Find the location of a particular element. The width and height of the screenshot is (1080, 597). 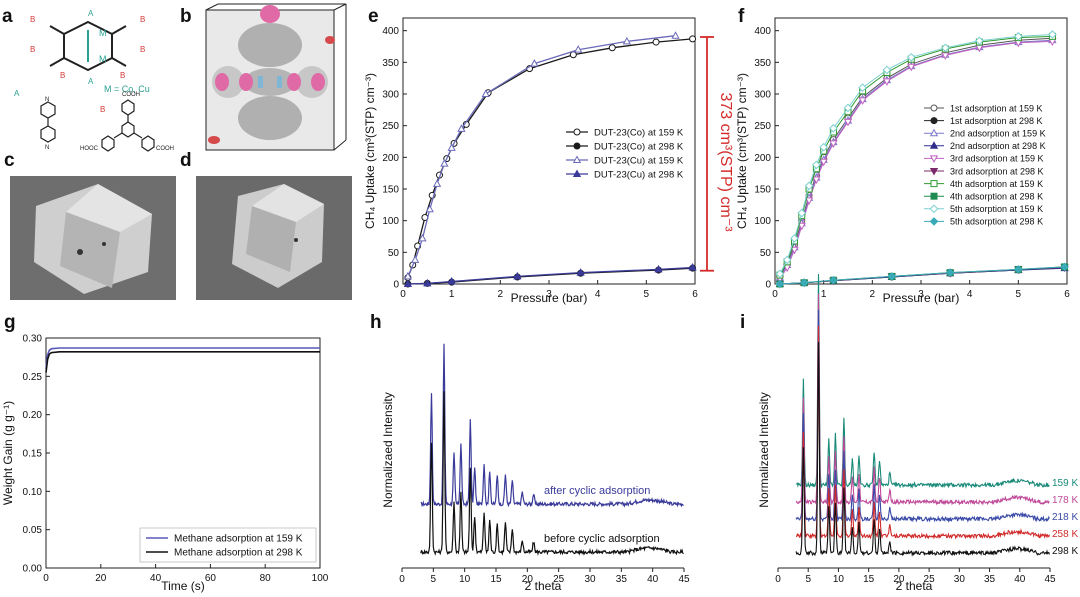

chart-h-xtick-label: 35 is located at coordinates (622, 579).